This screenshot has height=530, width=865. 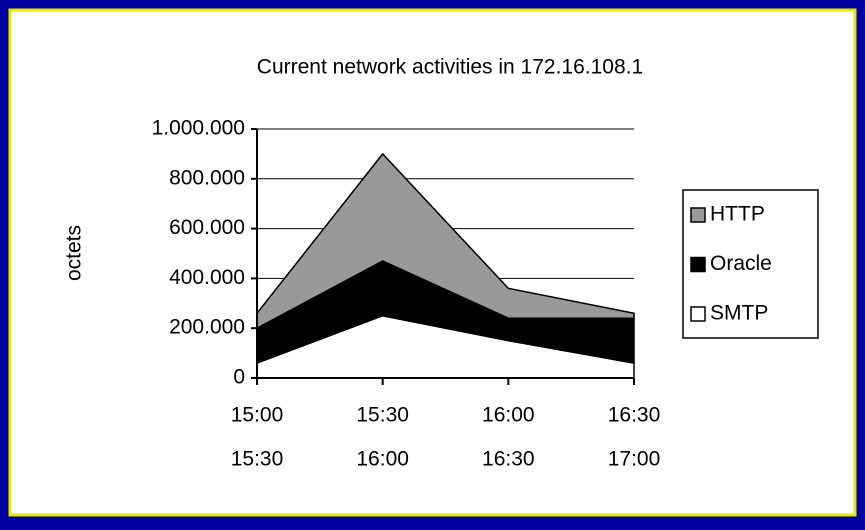 I want to click on legend-label: HTTP, so click(x=737, y=214).